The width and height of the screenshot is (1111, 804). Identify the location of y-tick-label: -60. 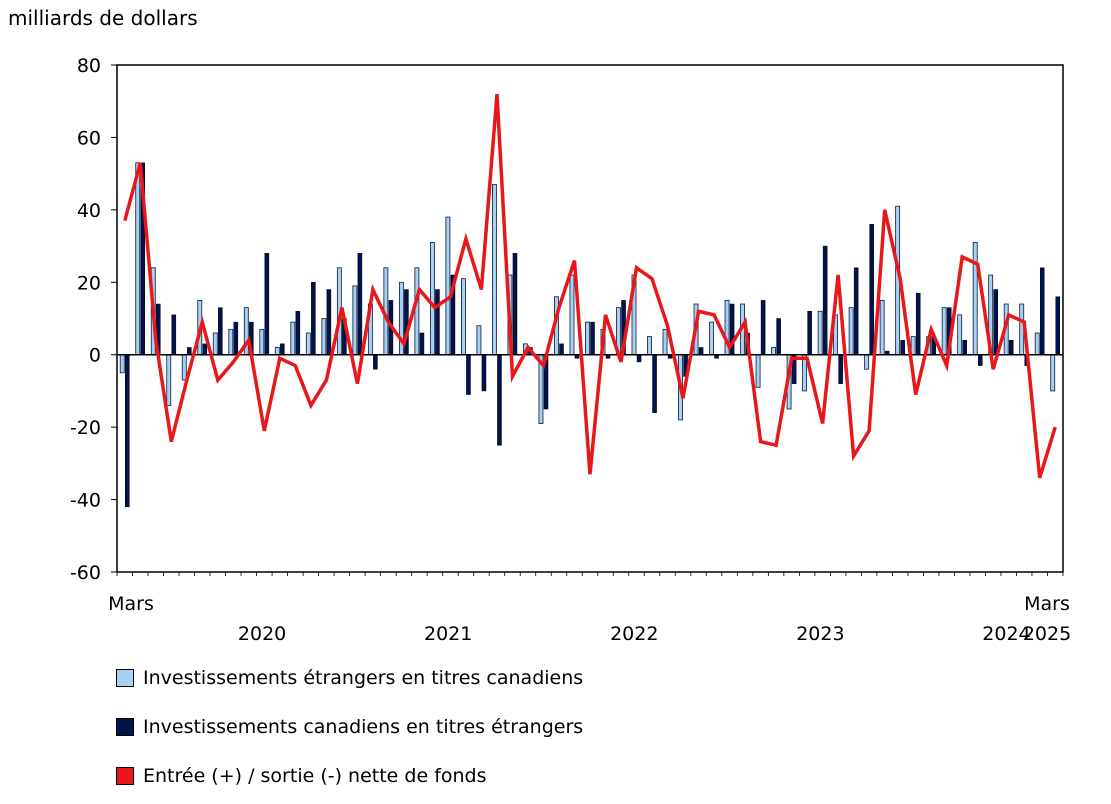
(85, 573).